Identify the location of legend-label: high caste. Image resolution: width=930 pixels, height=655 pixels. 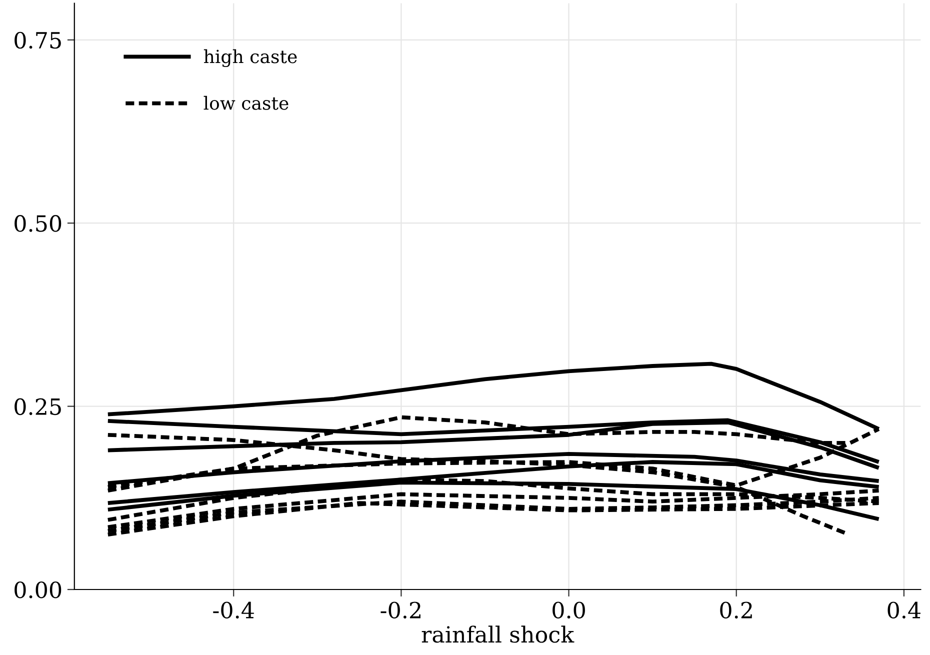
(250, 58).